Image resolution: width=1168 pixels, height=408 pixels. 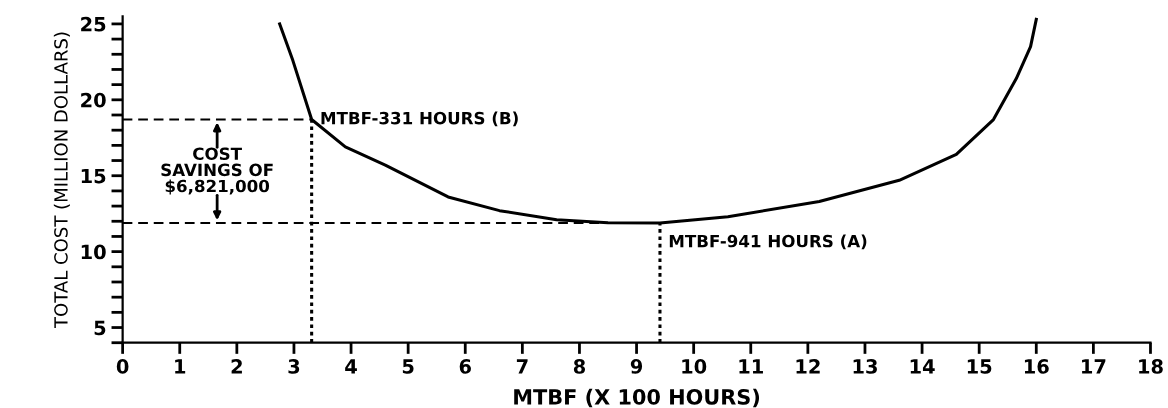 I want to click on y-tick-label: 10, so click(x=93, y=252).